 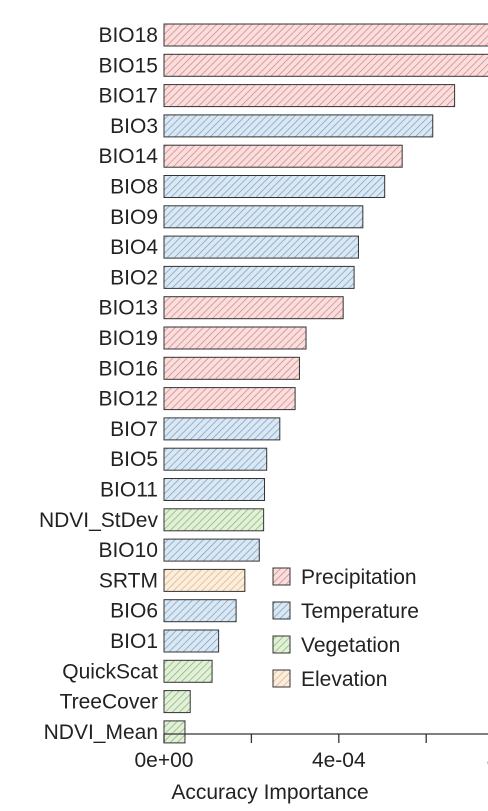 What do you see at coordinates (325, 35) in the screenshot?
I see `bar-bio18` at bounding box center [325, 35].